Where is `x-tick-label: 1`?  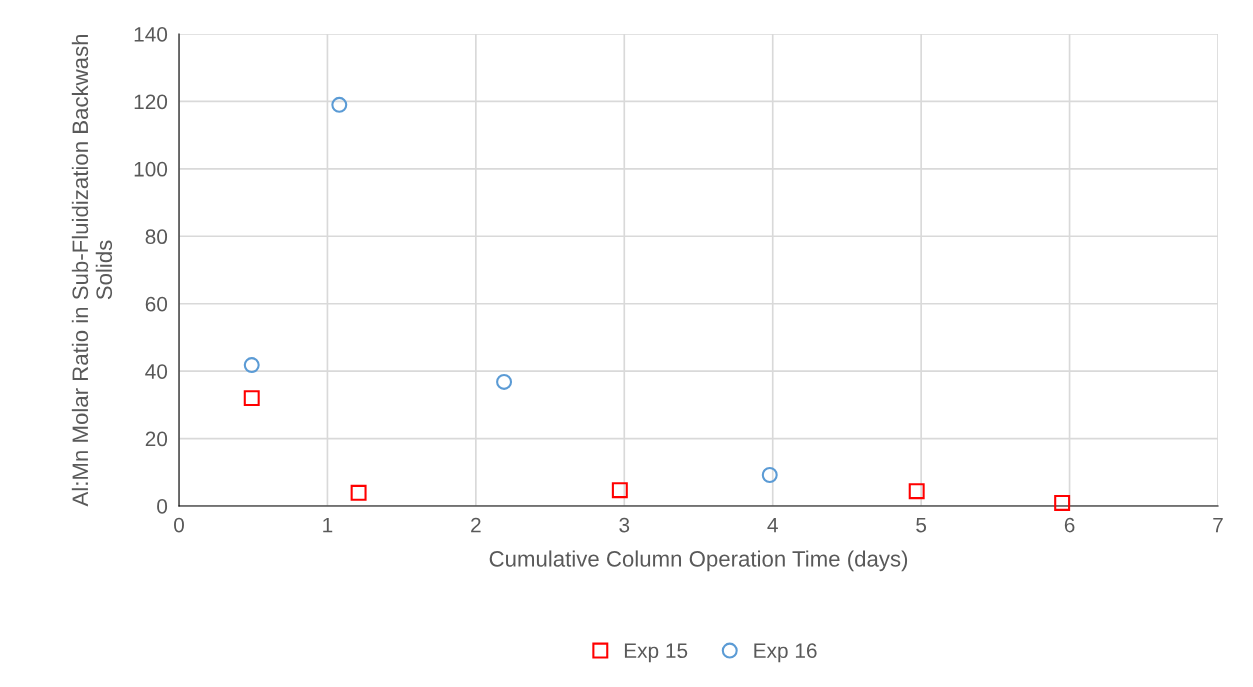 x-tick-label: 1 is located at coordinates (328, 525).